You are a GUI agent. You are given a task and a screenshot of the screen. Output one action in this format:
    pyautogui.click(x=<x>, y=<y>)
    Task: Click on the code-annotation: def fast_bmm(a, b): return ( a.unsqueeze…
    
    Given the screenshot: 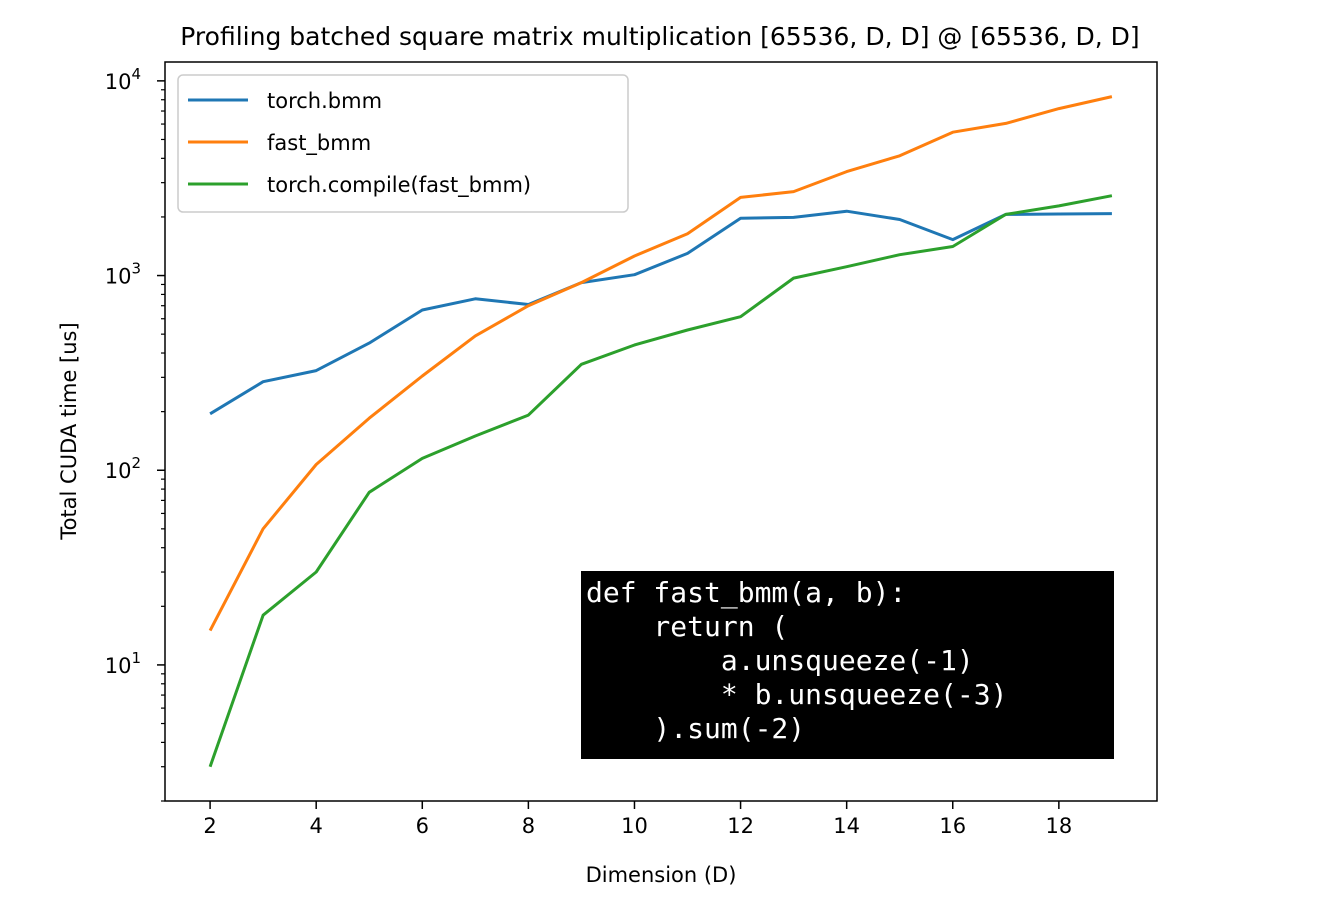 What is the action you would take?
    pyautogui.click(x=847, y=665)
    